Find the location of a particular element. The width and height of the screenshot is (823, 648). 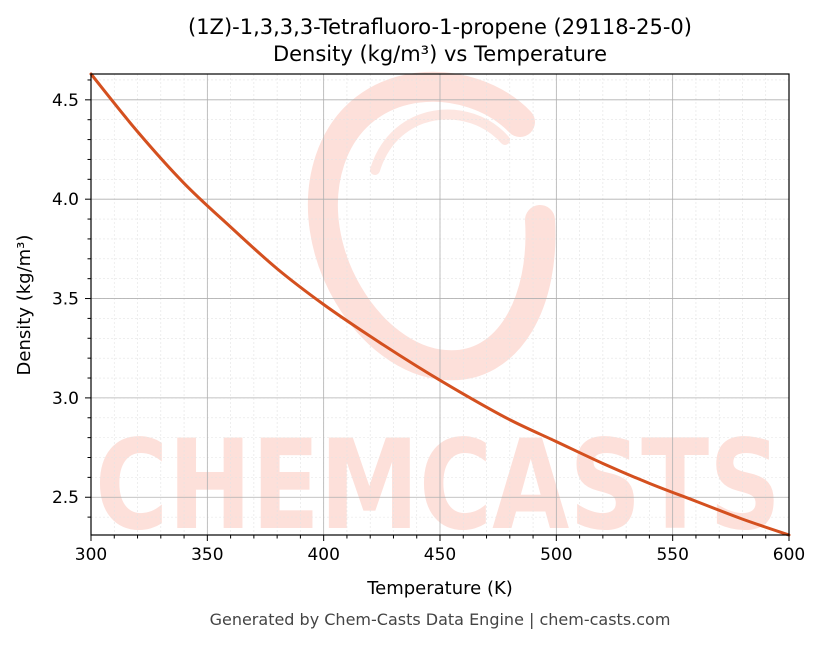

y-tick-label: 4.0 is located at coordinates (65, 200).